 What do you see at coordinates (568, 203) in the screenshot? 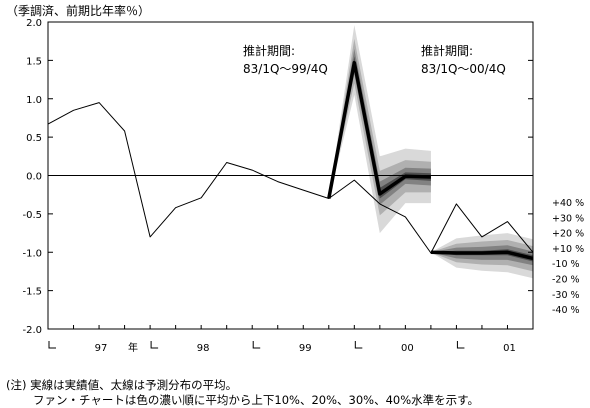
I see `band-legend-label: +40 %` at bounding box center [568, 203].